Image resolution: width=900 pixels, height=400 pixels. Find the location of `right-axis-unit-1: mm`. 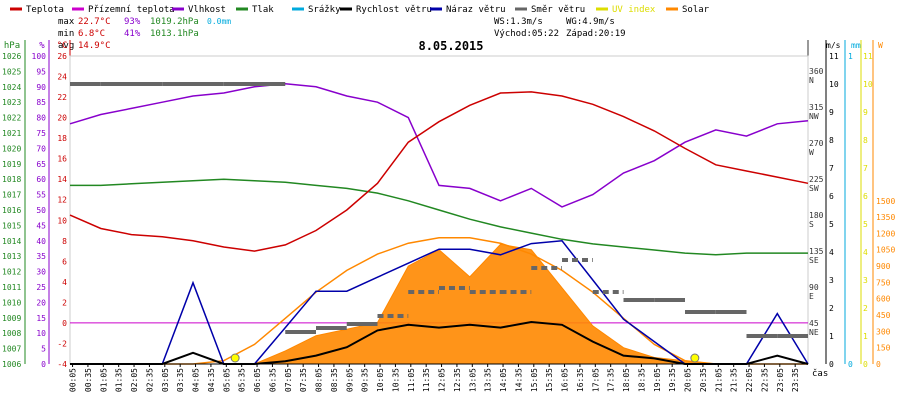

right-axis-unit-1: mm is located at coordinates (856, 45).